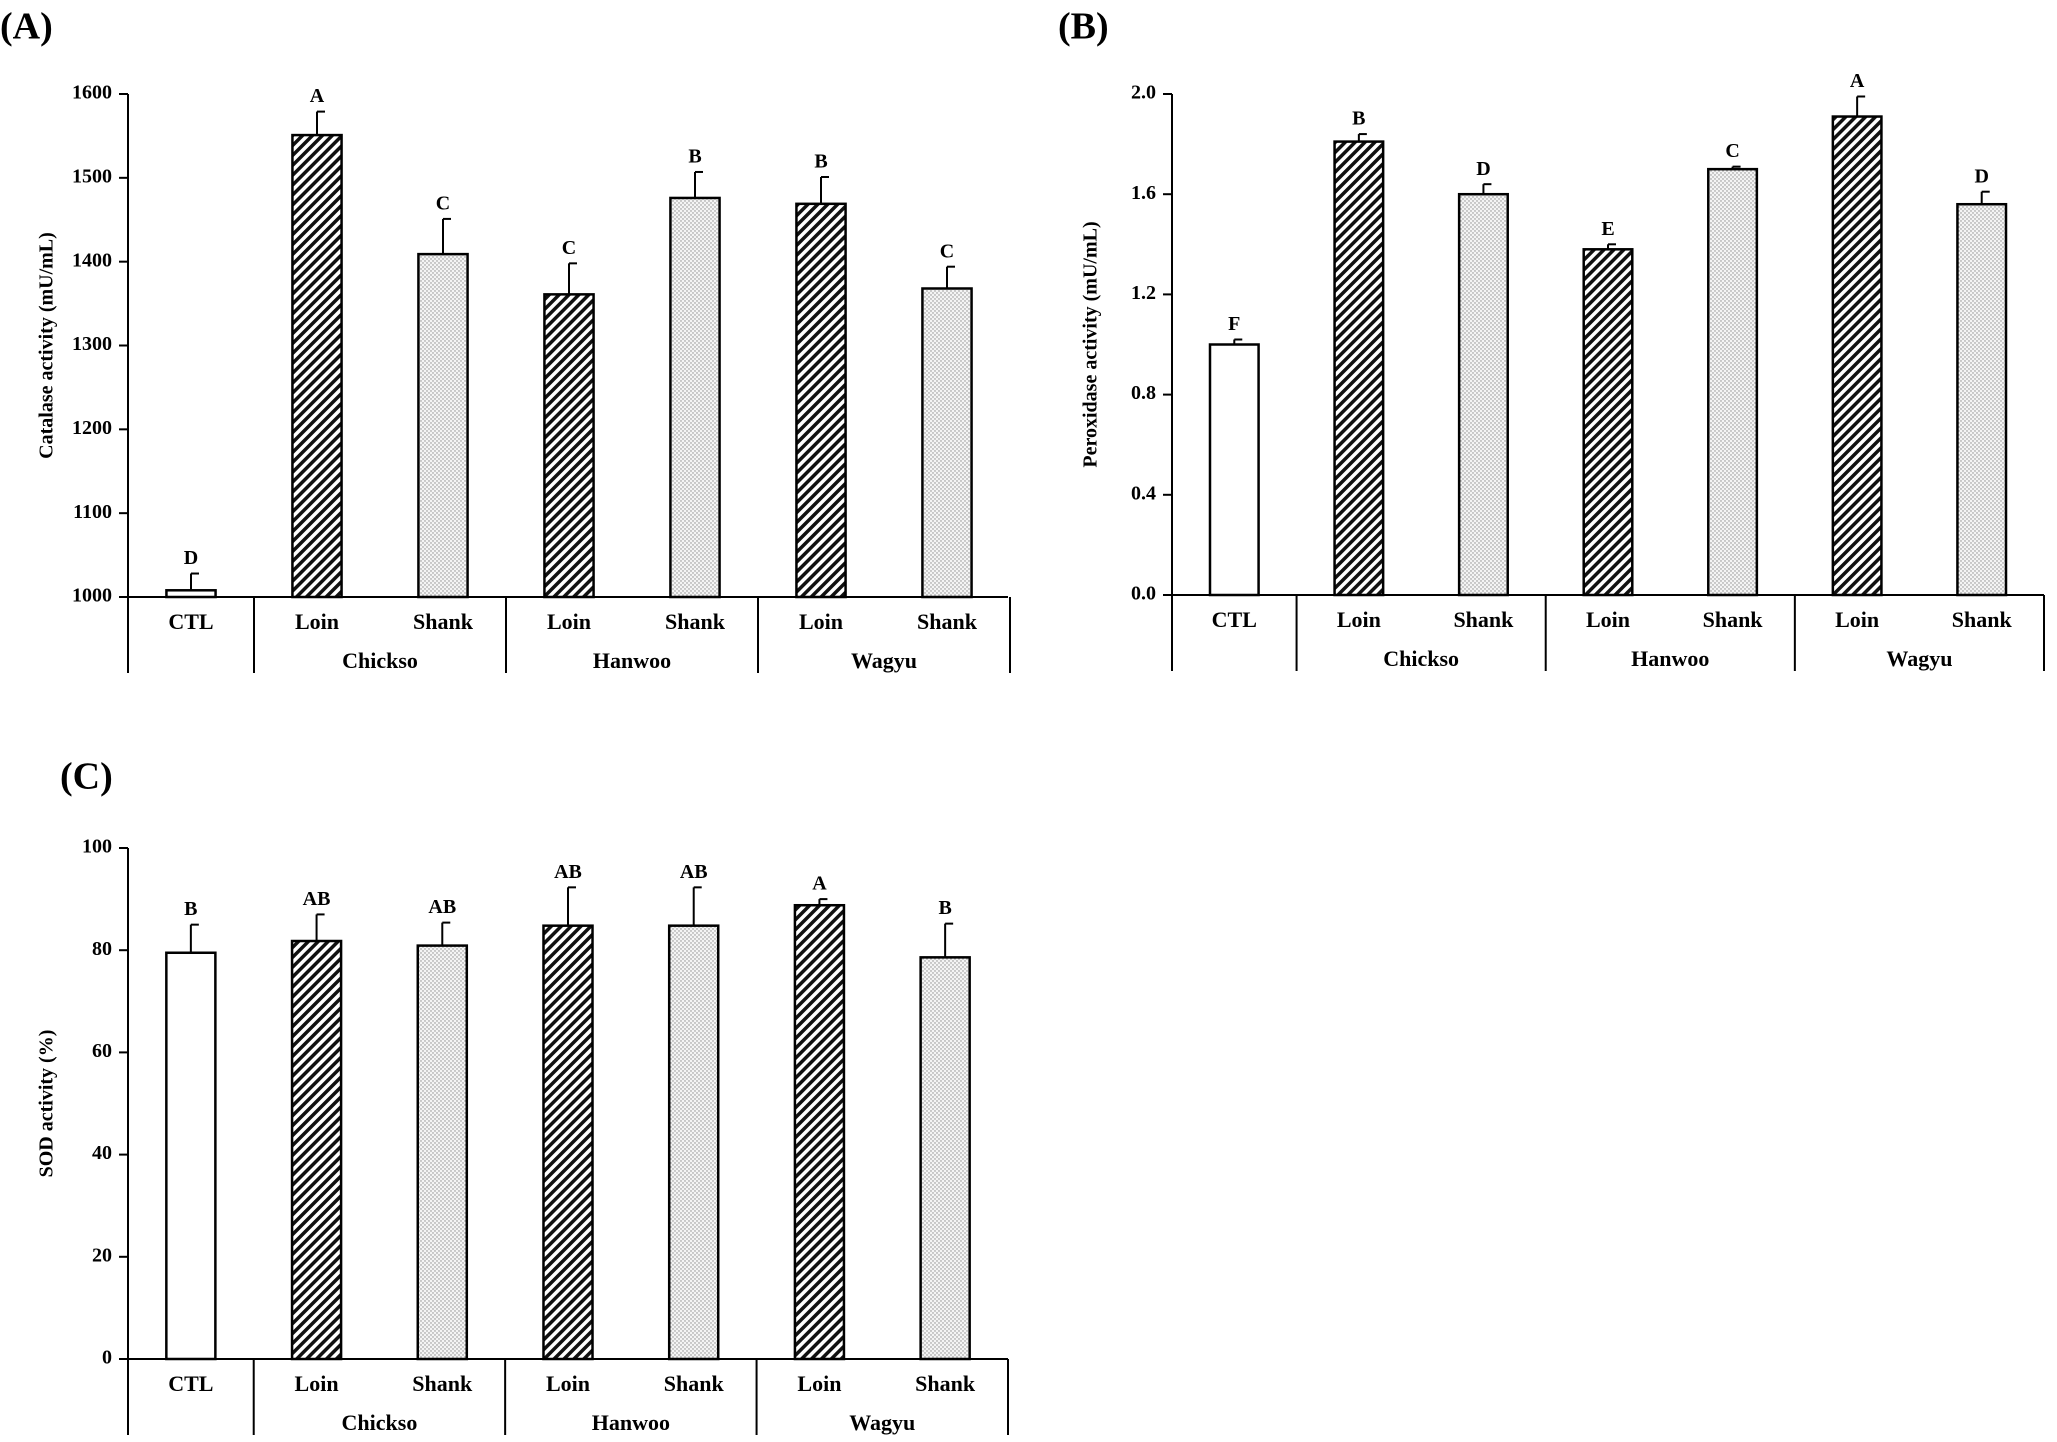 This screenshot has height=1442, width=2057. Describe the element at coordinates (47, 1104) in the screenshot. I see `y-axis-title: SOD activity (%)` at that location.